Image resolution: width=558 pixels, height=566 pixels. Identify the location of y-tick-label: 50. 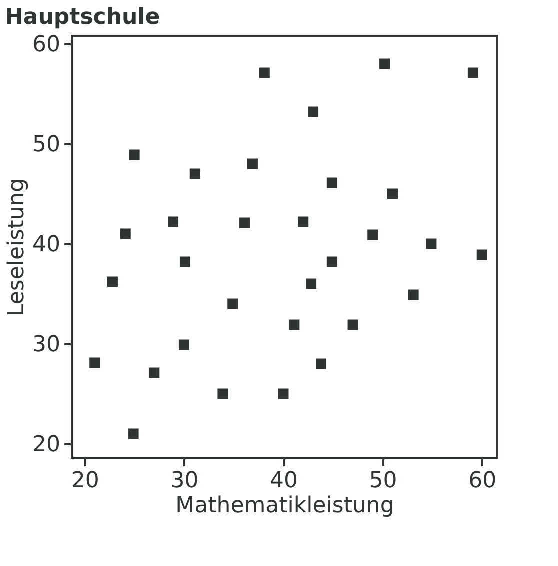
(46, 145).